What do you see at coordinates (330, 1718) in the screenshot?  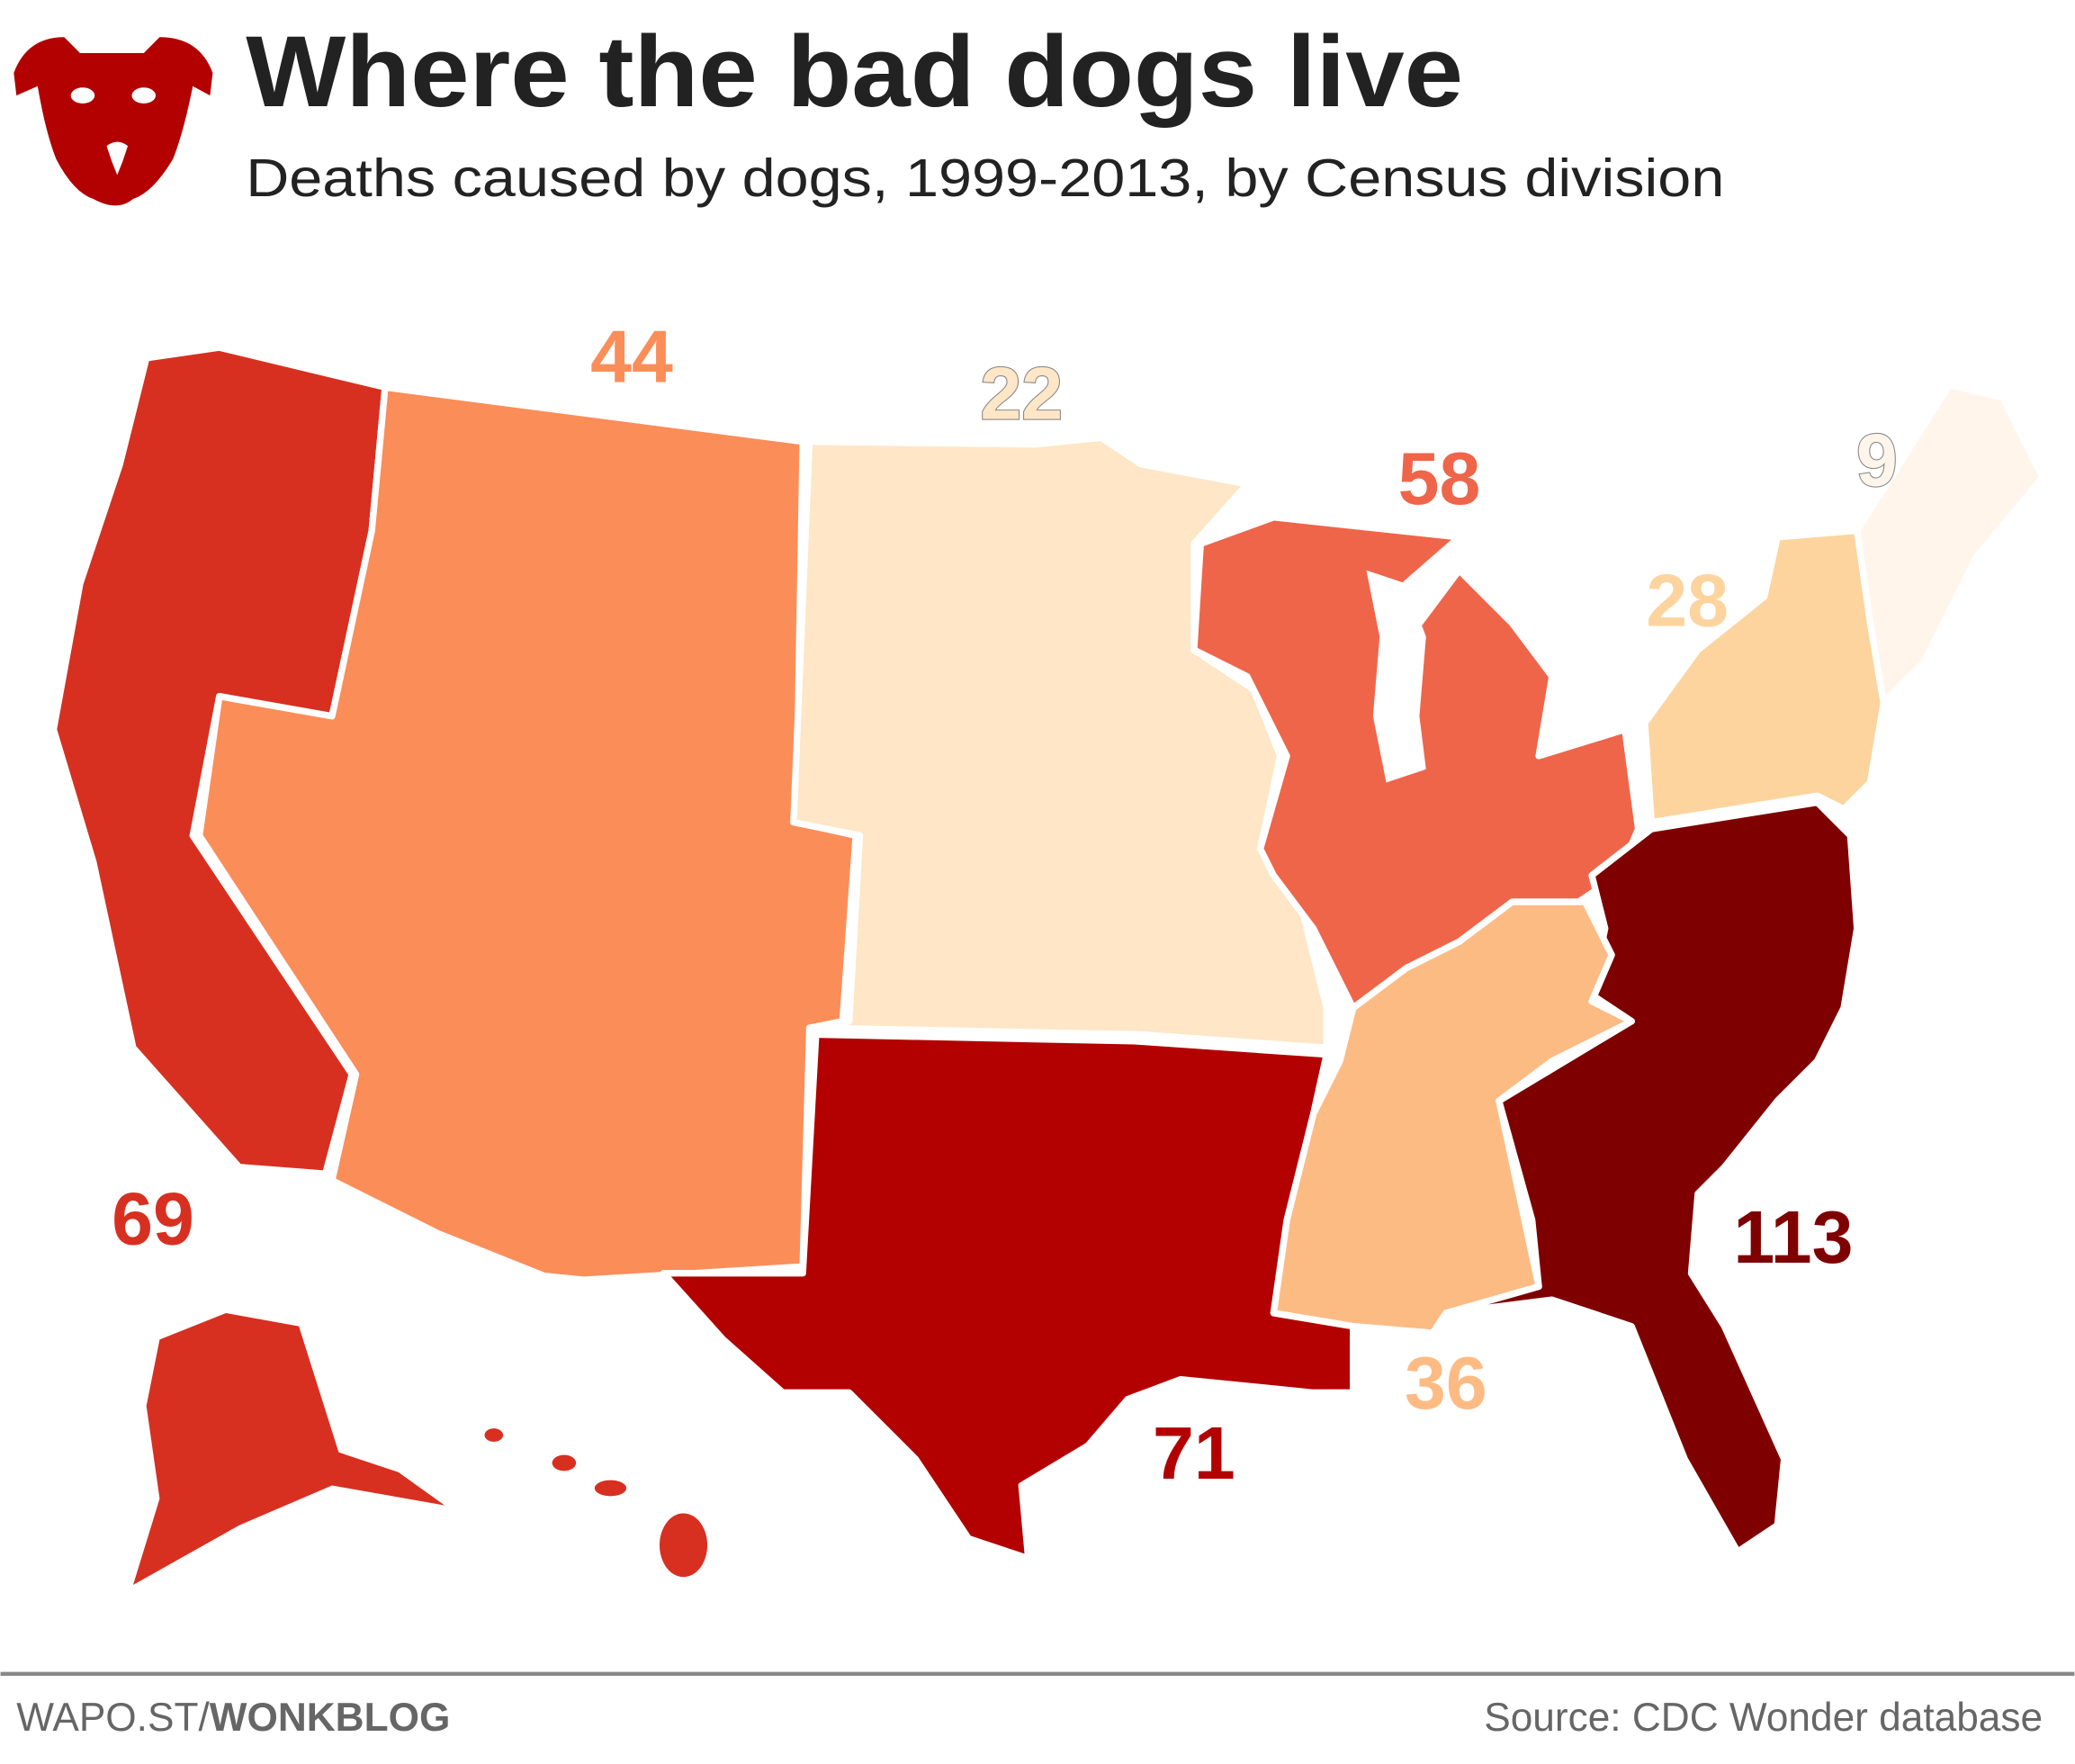 I see `footer-site-bold: WONKBLOG` at bounding box center [330, 1718].